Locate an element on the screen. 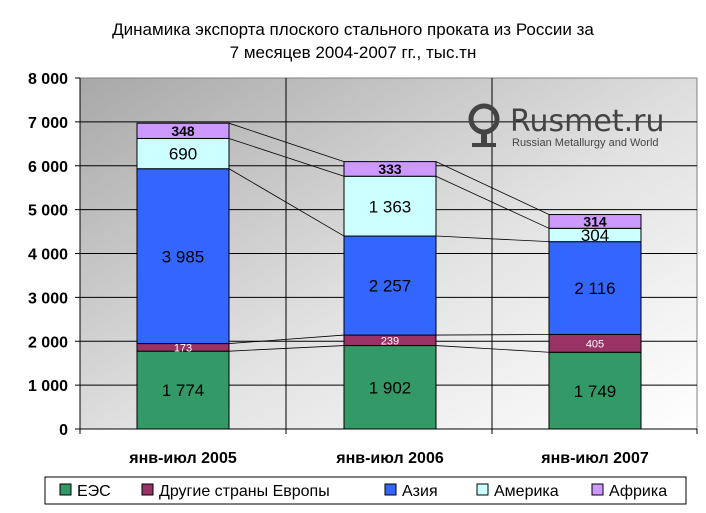 This screenshot has height=513, width=706. data-label: 348 is located at coordinates (183, 131).